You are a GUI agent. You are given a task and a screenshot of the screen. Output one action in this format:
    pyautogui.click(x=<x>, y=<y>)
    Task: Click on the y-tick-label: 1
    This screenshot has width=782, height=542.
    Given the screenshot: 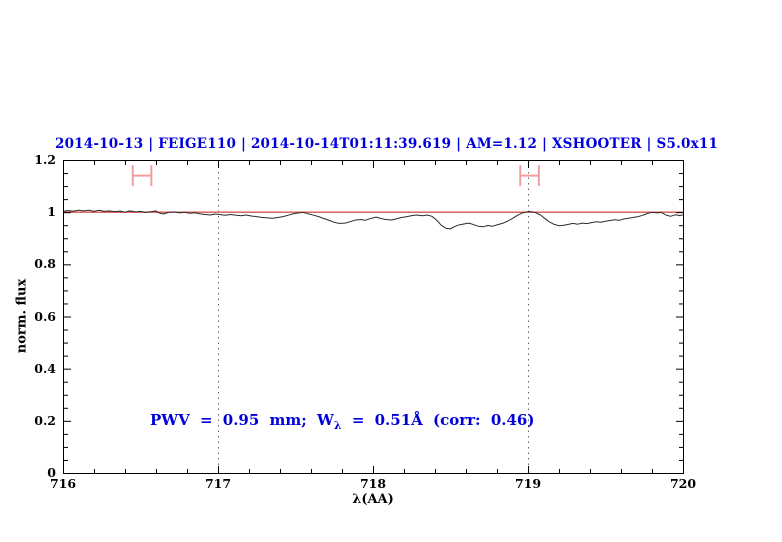 What is the action you would take?
    pyautogui.click(x=51, y=211)
    